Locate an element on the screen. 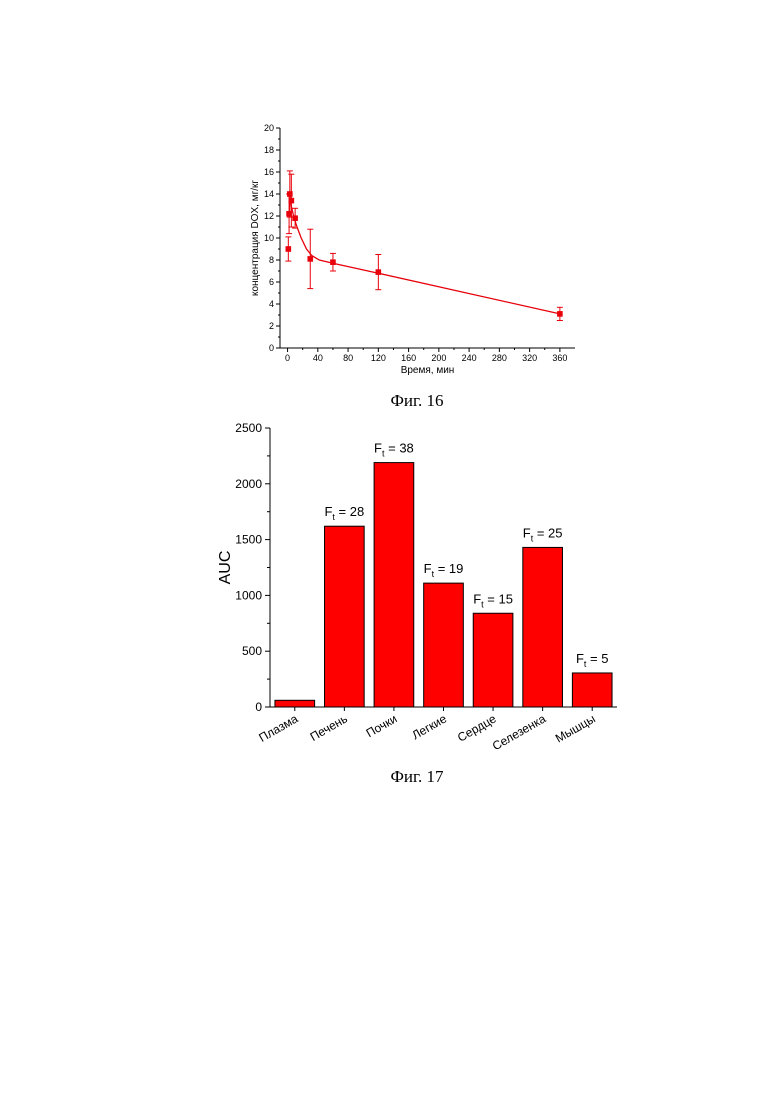 The width and height of the screenshot is (780, 1103). y-tick-label: 2500 is located at coordinates (248, 428).